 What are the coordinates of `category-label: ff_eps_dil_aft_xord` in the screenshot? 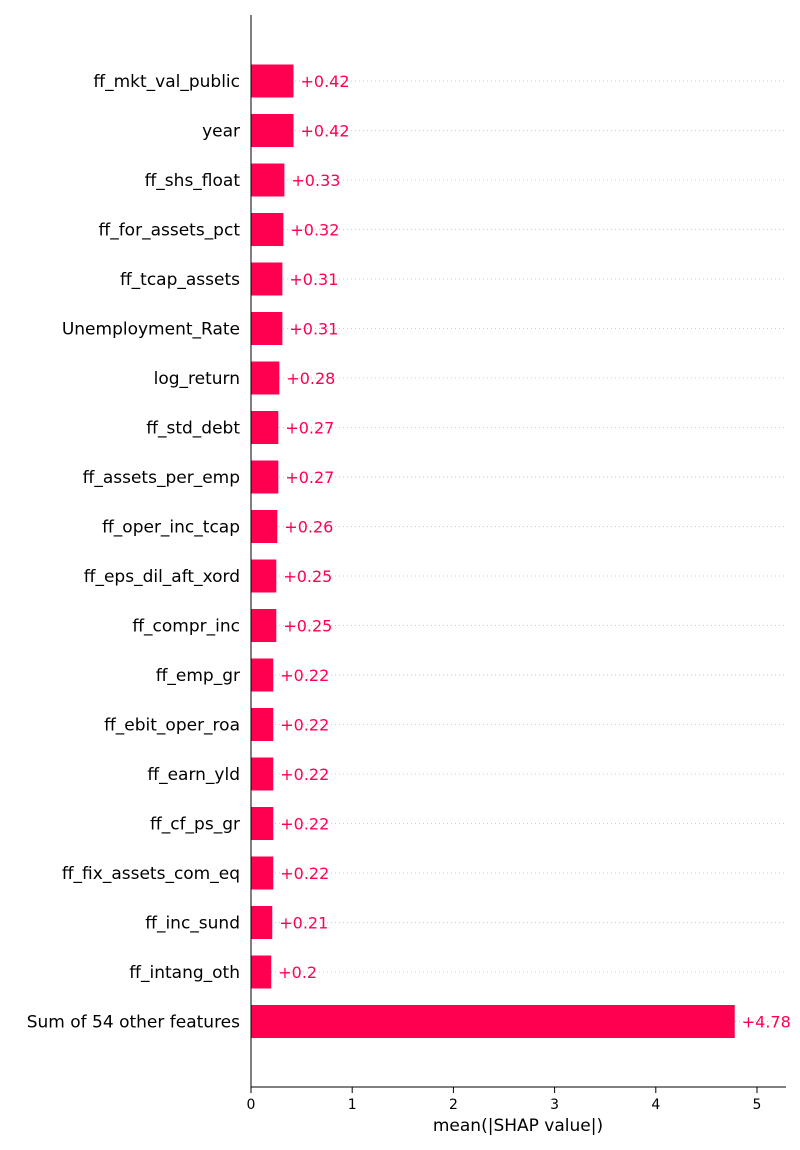 It's located at (162, 577).